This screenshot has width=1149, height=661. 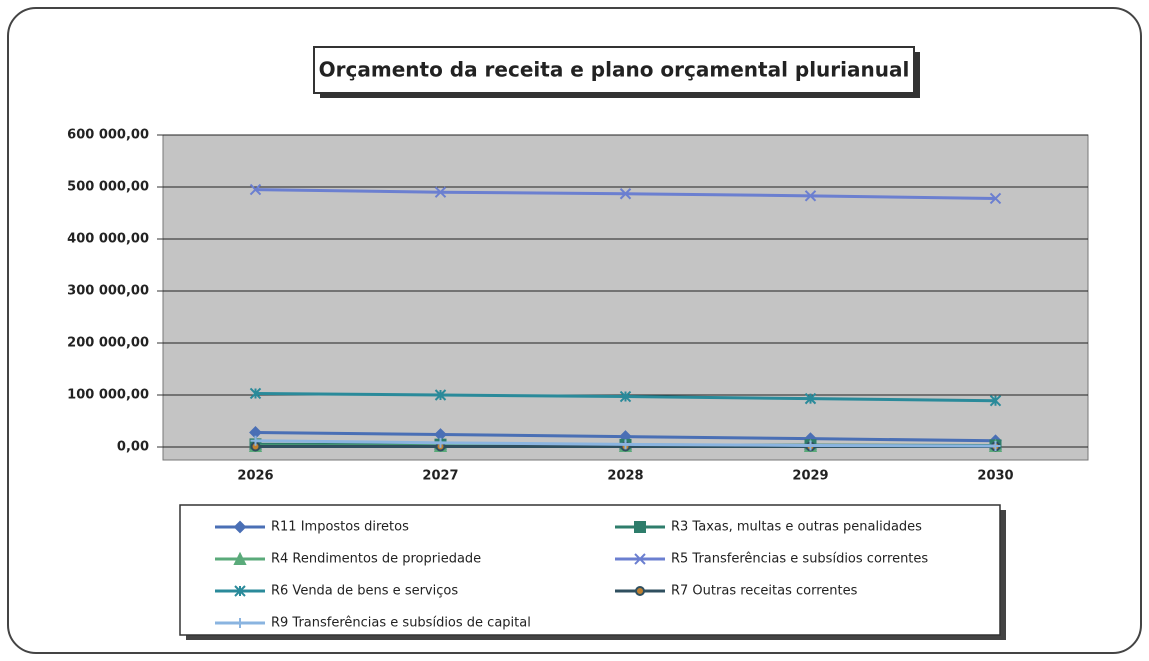 What do you see at coordinates (133, 447) in the screenshot?
I see `y-tick-label: 0,00` at bounding box center [133, 447].